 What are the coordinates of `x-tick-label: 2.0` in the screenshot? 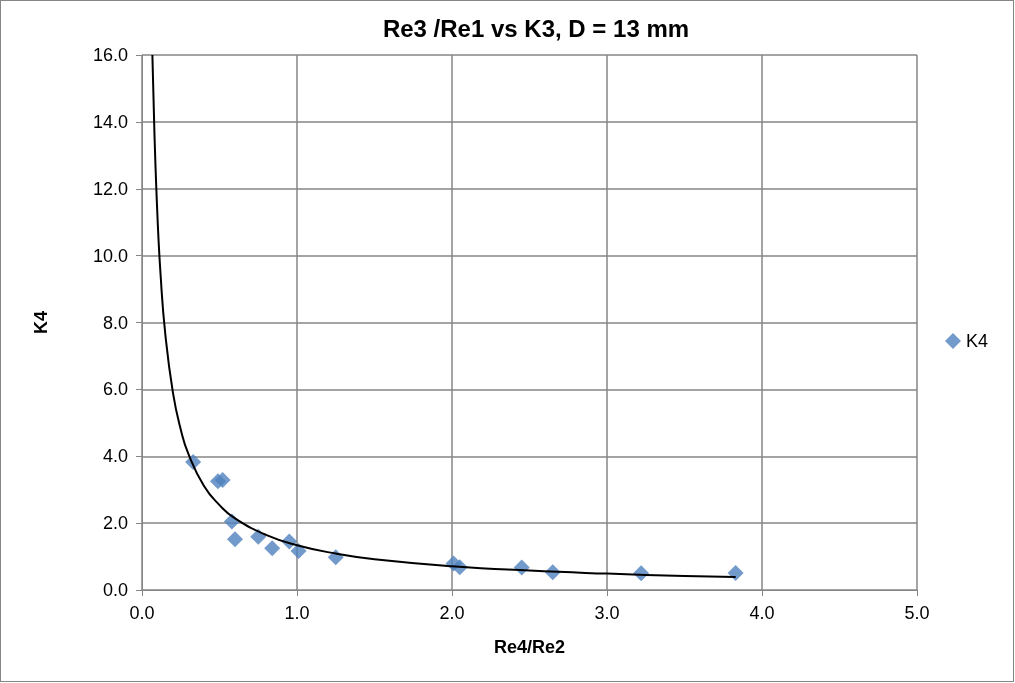 It's located at (452, 613).